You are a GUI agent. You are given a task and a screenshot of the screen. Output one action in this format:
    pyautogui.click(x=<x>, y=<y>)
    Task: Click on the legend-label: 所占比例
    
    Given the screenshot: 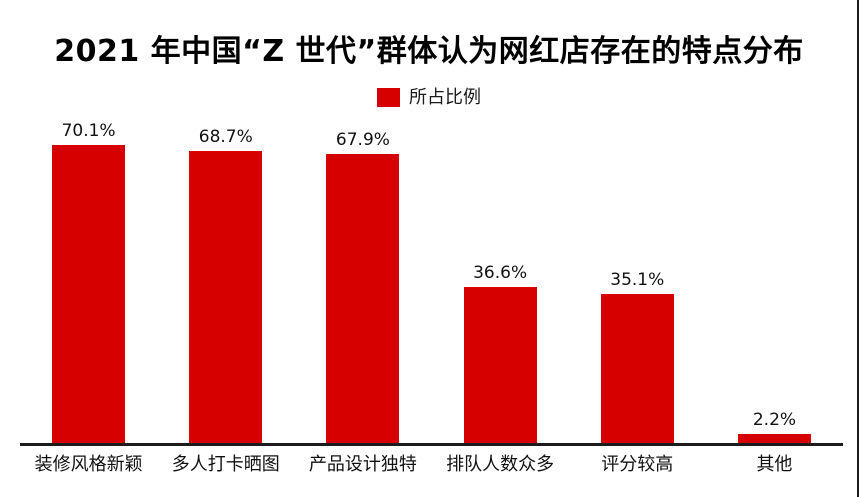 What is the action you would take?
    pyautogui.click(x=445, y=97)
    